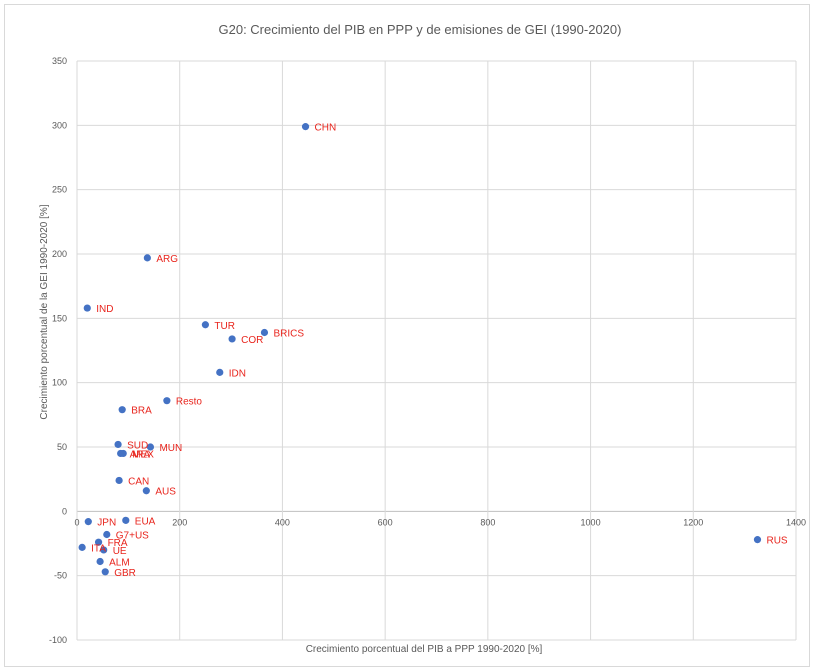 Image resolution: width=814 pixels, height=671 pixels. What do you see at coordinates (100, 561) in the screenshot?
I see `data-point-alm` at bounding box center [100, 561].